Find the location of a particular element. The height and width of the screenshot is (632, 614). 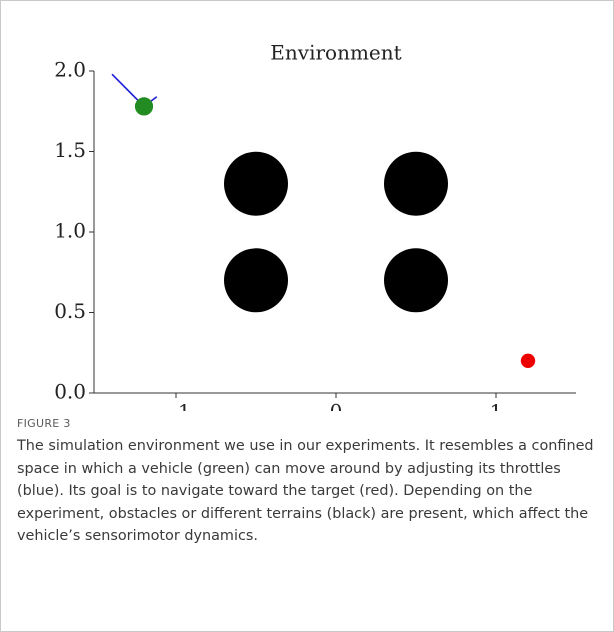

y-tick-label: 2.0 is located at coordinates (70, 70).